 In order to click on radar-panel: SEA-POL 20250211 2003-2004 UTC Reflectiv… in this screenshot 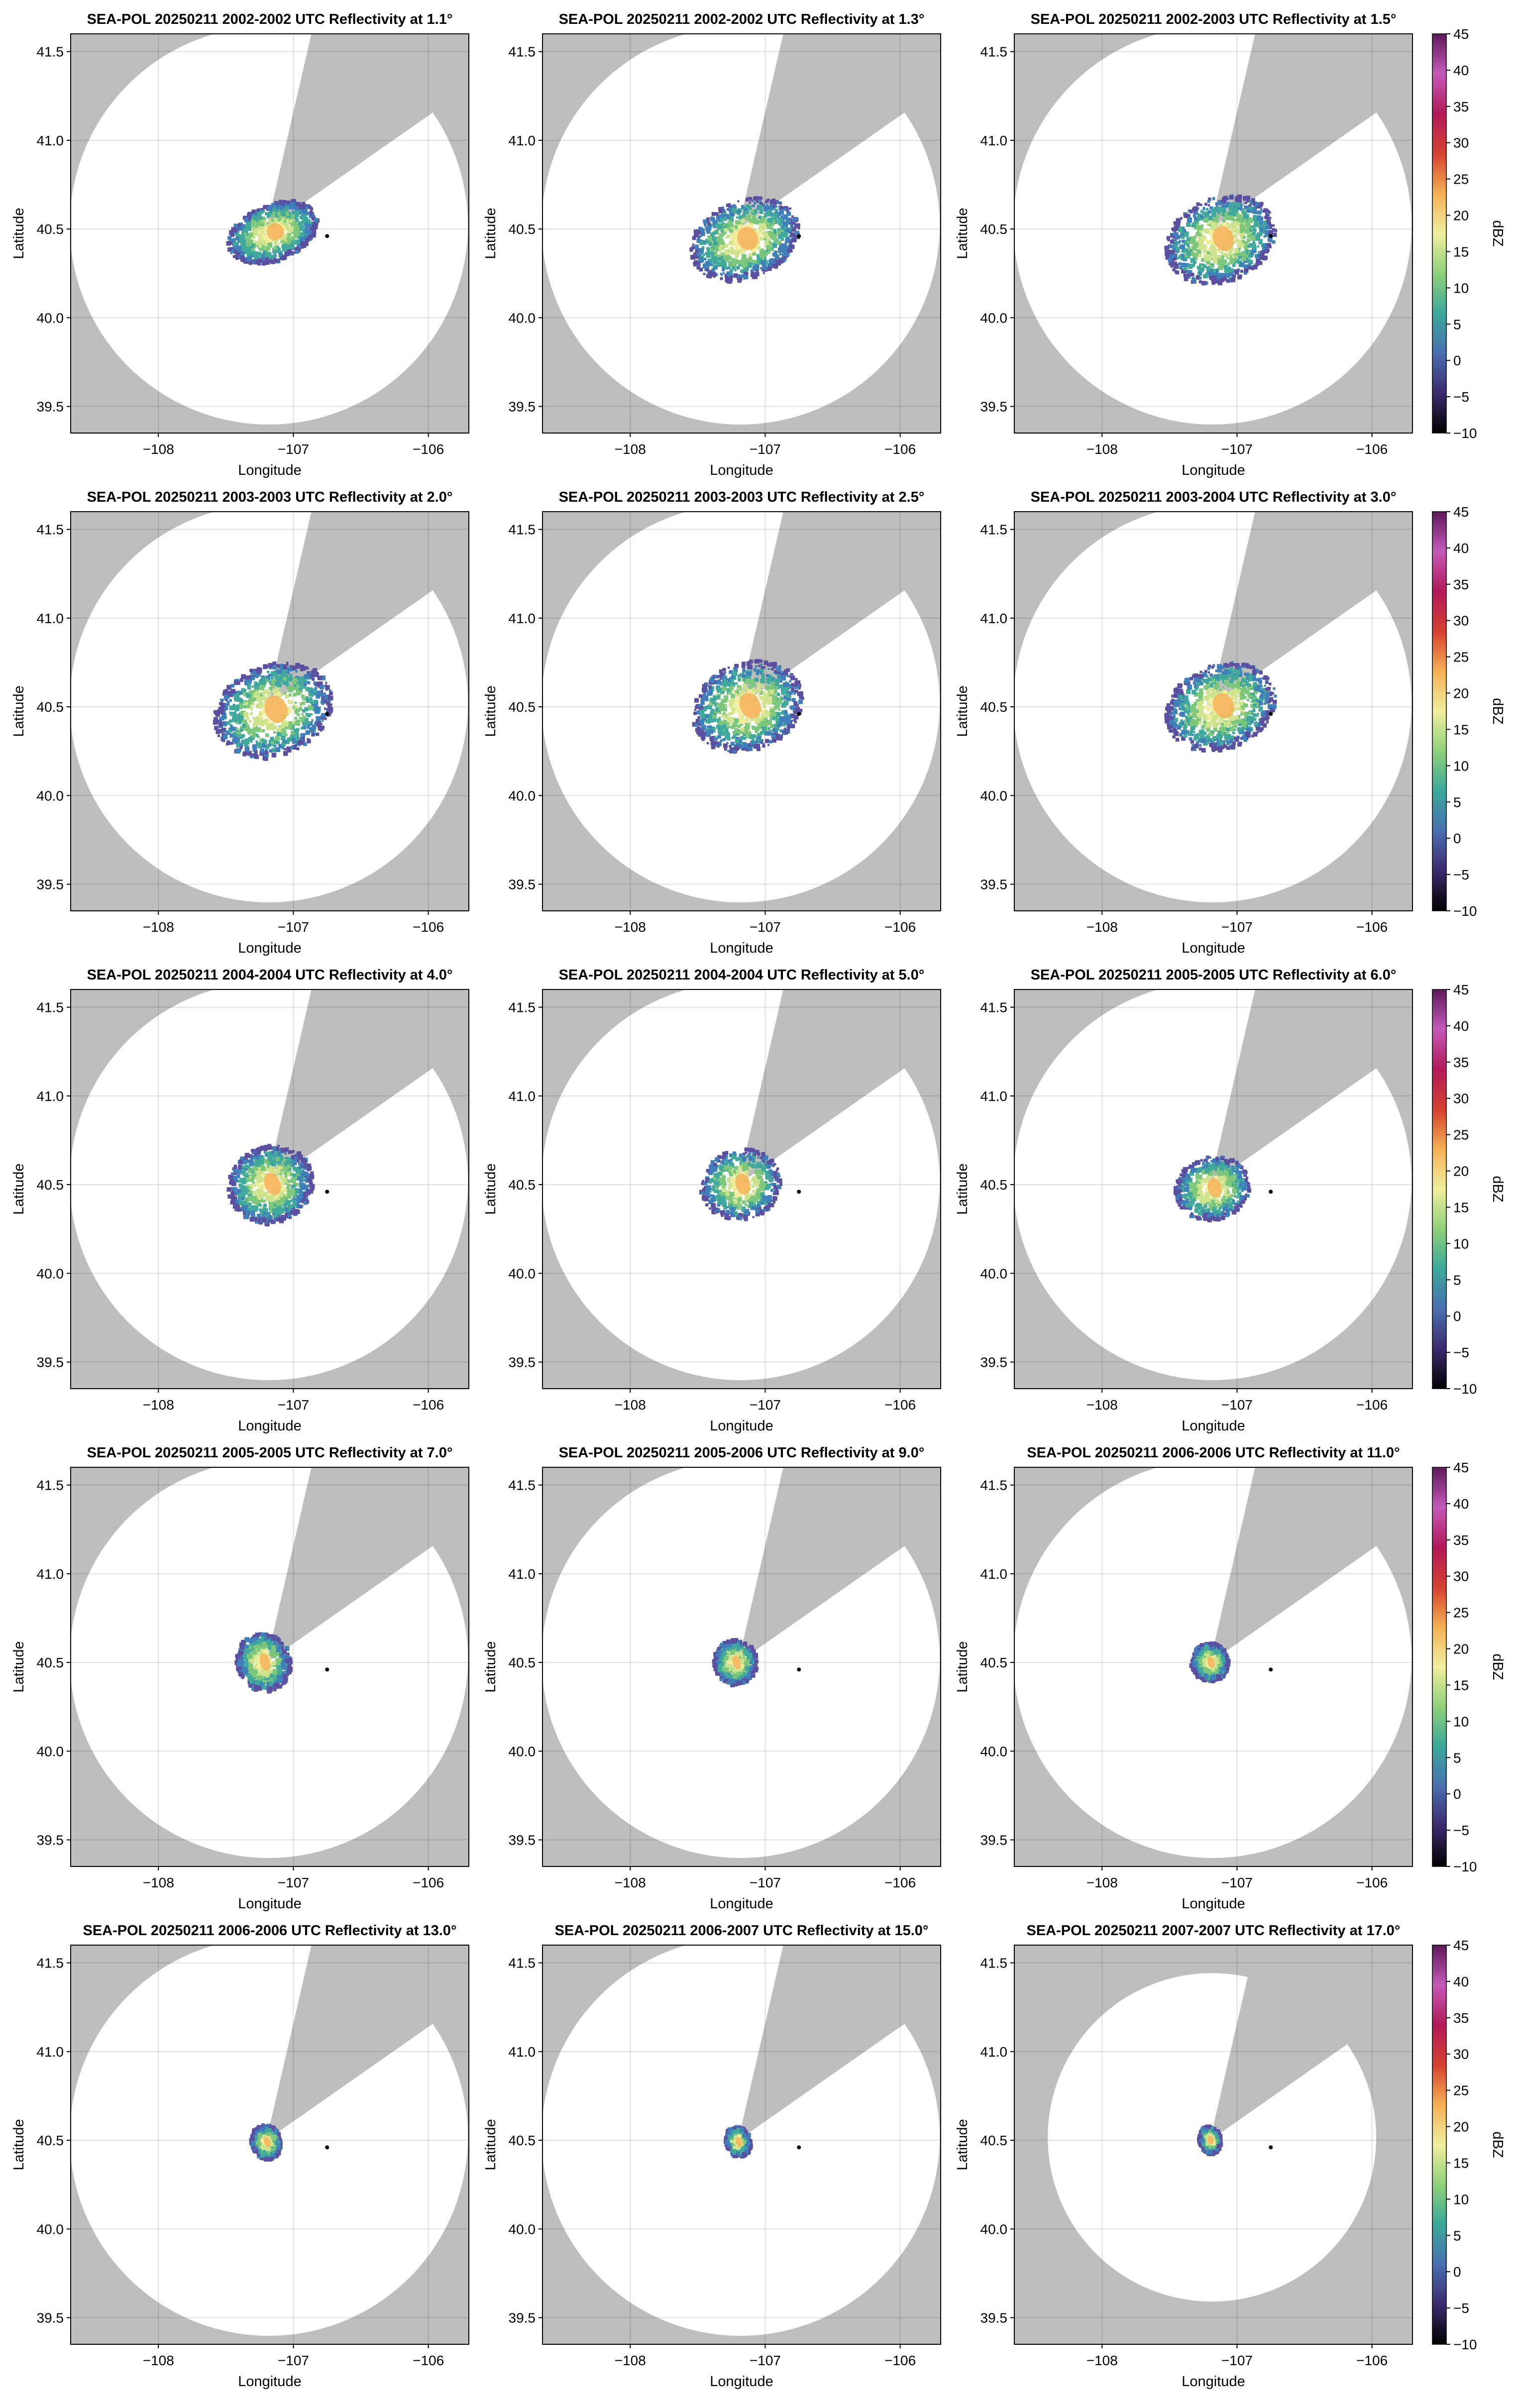, I will do `click(1184, 723)`.